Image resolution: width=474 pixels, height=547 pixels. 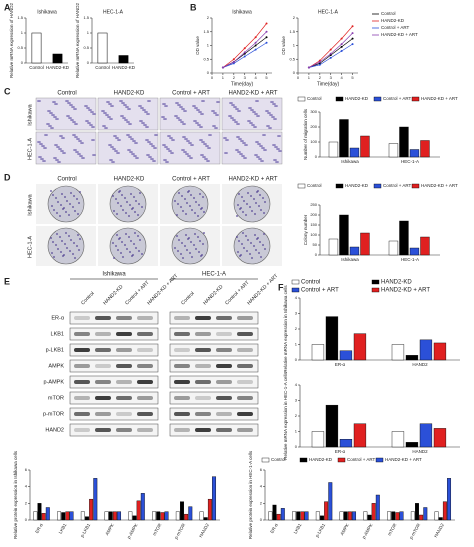 I want to click on y-tick-label: 0.5, so click(x=292, y=58).